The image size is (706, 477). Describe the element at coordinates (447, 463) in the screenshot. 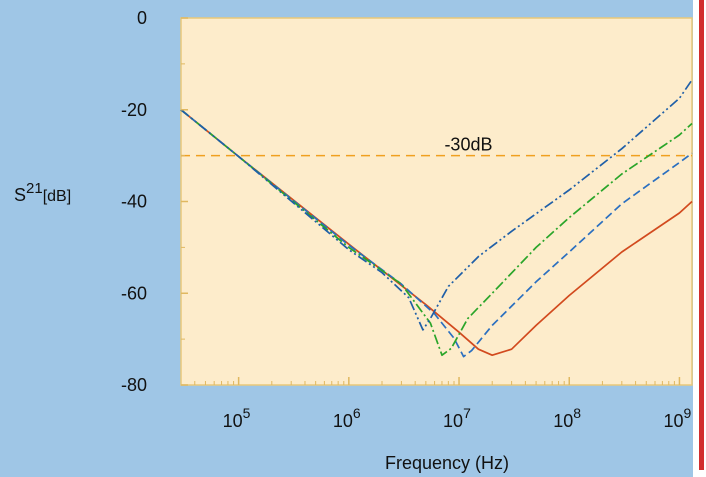

I see `x-axis-title: Frequency (Hz)` at that location.